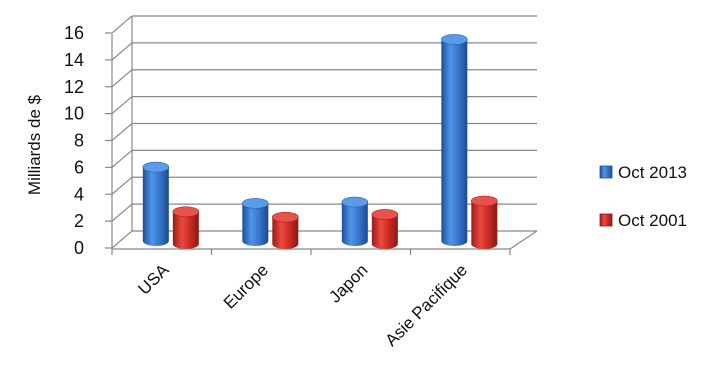 This screenshot has width=721, height=378. What do you see at coordinates (186, 227) in the screenshot?
I see `bar-oct-2001-usa` at bounding box center [186, 227].